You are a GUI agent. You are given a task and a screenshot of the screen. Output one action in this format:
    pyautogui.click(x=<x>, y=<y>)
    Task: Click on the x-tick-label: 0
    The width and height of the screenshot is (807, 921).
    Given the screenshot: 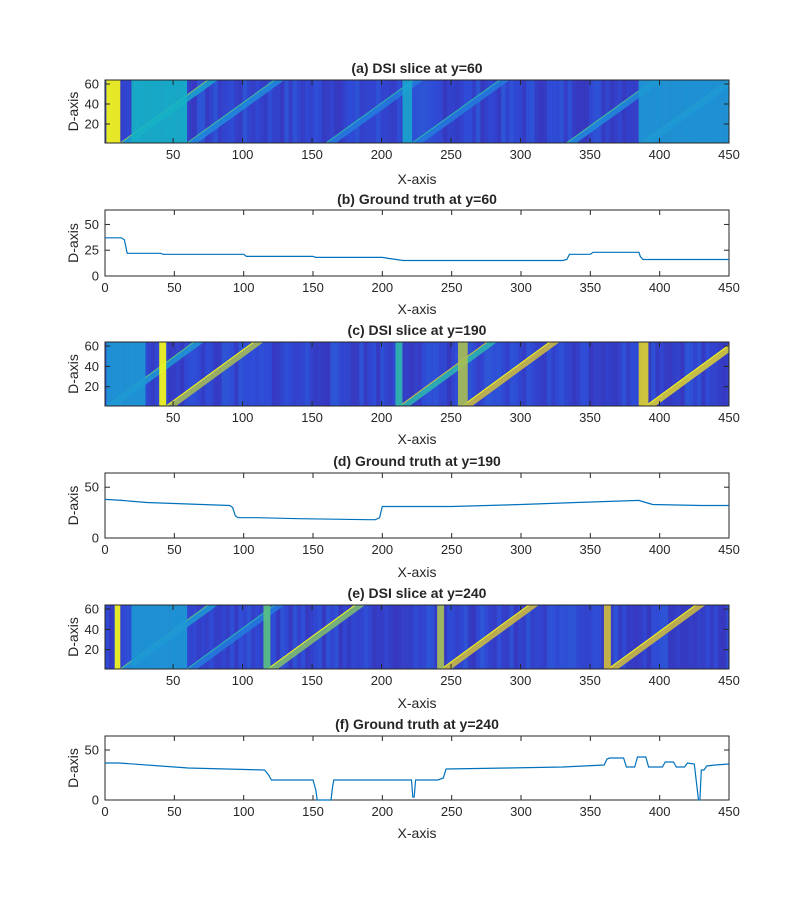 What is the action you would take?
    pyautogui.click(x=104, y=287)
    